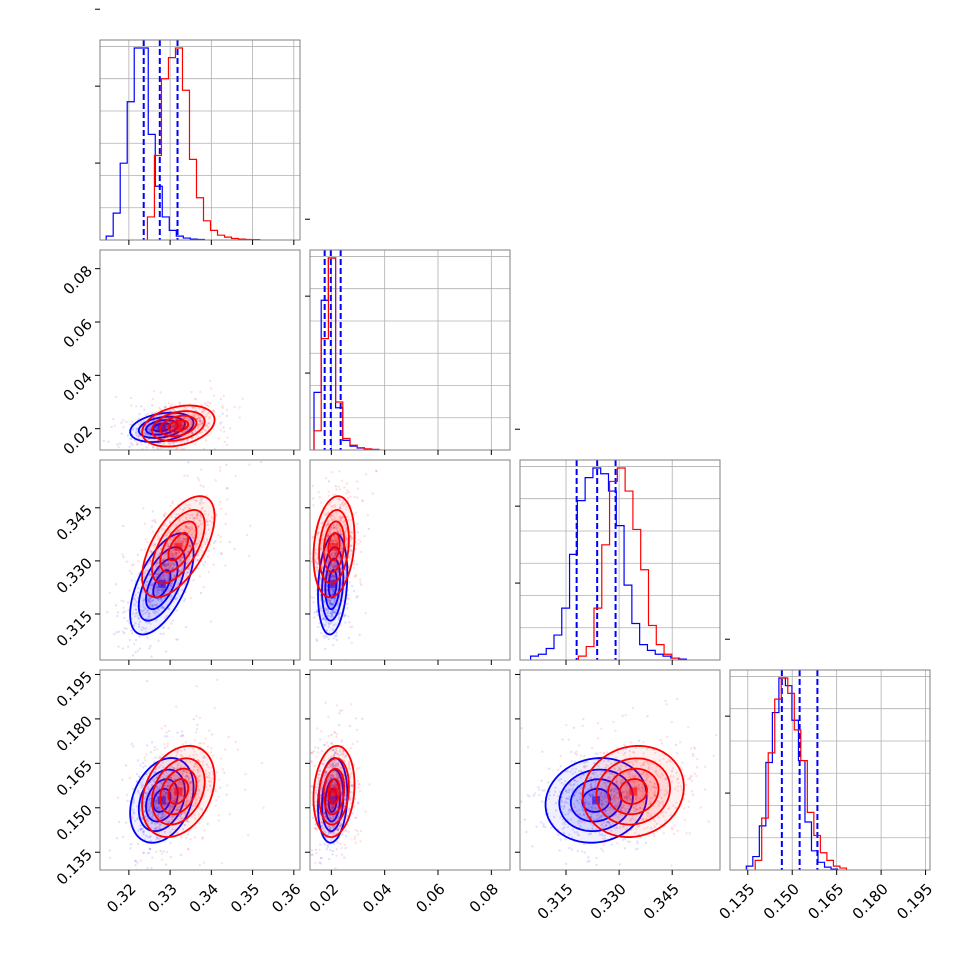 This screenshot has width=970, height=970. What do you see at coordinates (484, 898) in the screenshot?
I see `x-tick-label: 0.08` at bounding box center [484, 898].